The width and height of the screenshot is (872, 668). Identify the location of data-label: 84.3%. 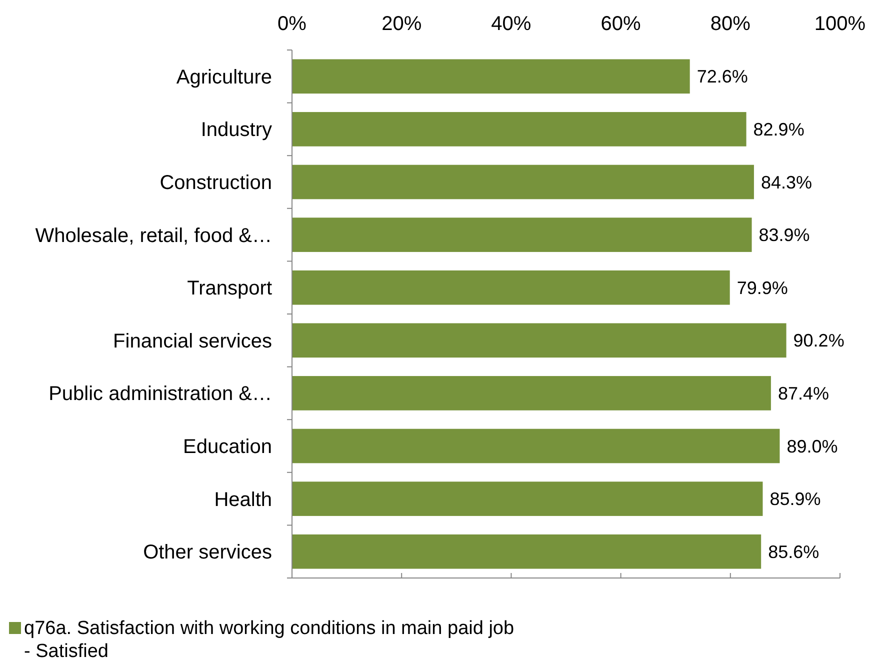
(786, 182).